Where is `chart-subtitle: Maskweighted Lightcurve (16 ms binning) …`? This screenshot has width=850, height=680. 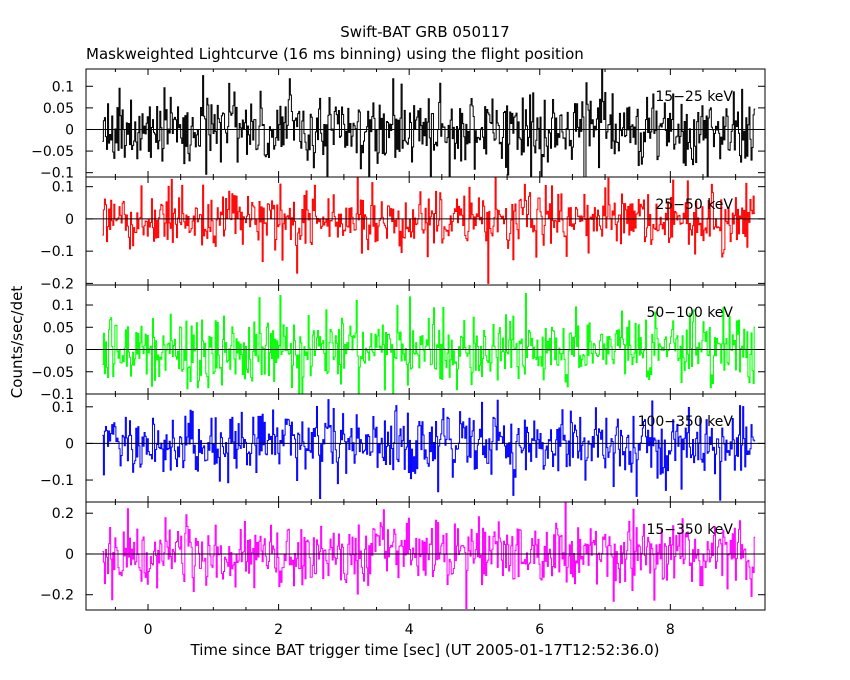
chart-subtitle: Maskweighted Lightcurve (16 ms binning) … is located at coordinates (335, 54).